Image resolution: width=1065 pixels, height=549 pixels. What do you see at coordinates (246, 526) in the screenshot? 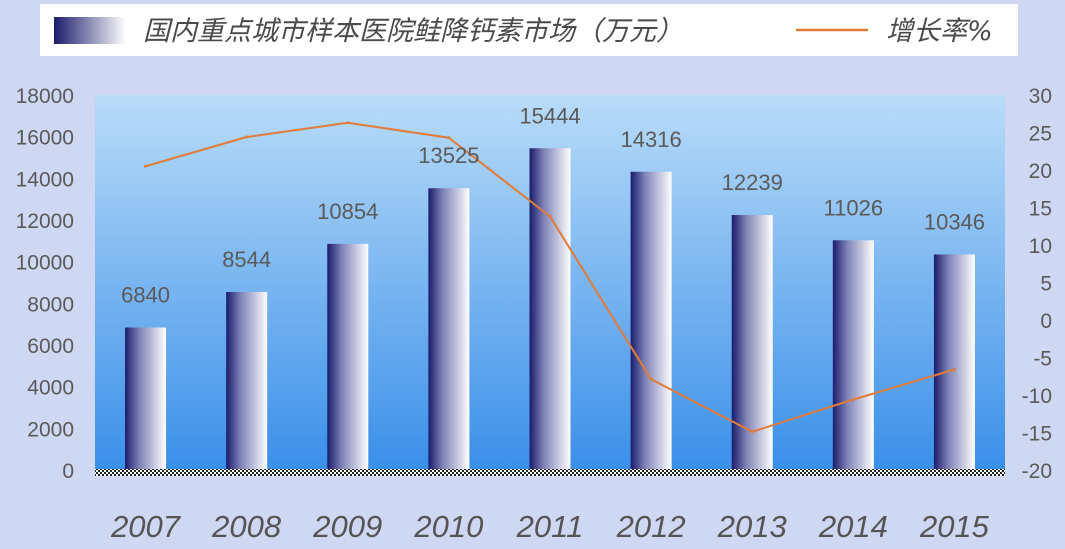
I see `x-tick-label: 2008` at bounding box center [246, 526].